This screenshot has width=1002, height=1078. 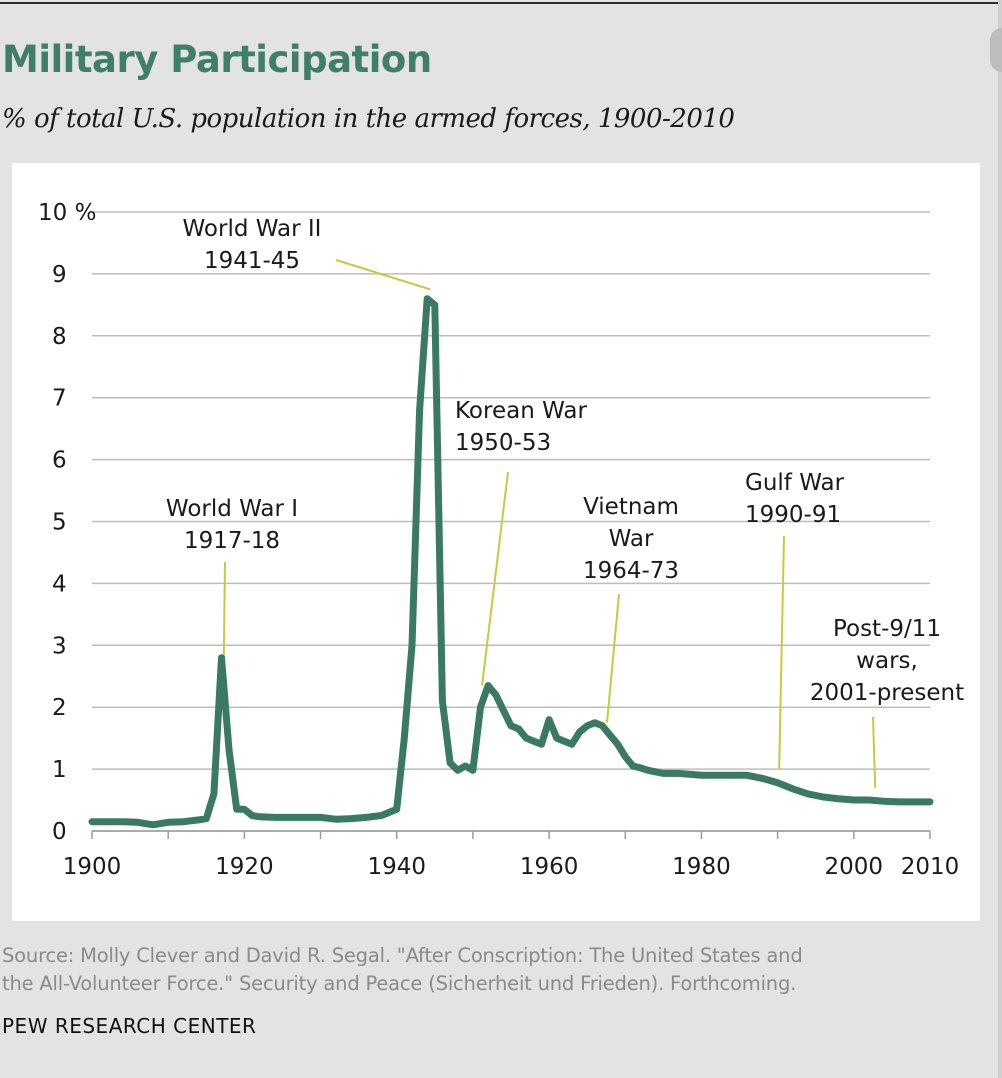 I want to click on y-tick-label: 3, so click(x=59, y=646).